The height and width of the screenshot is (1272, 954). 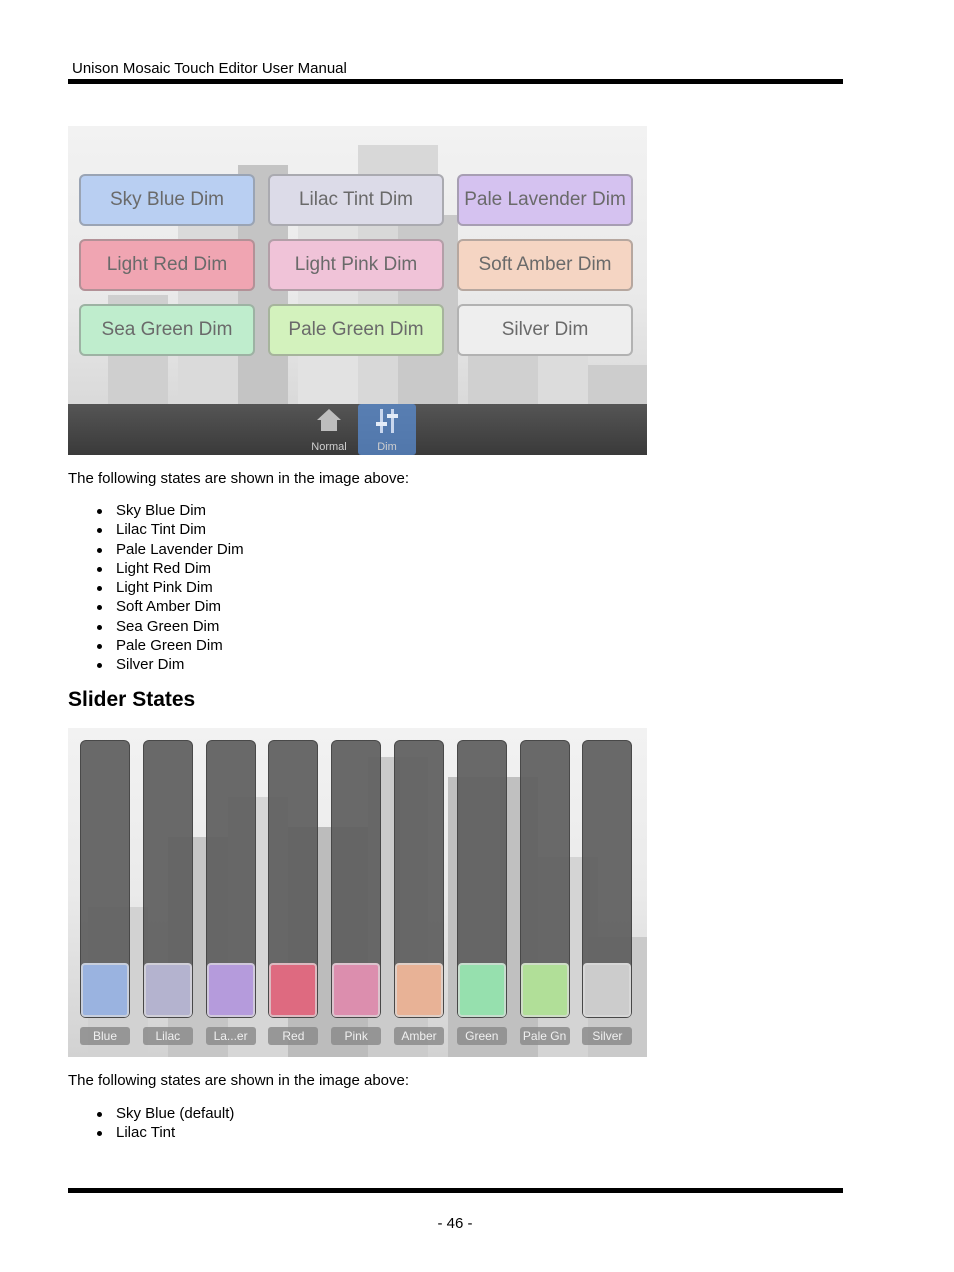 I want to click on slider-label: Blue, so click(x=105, y=1036).